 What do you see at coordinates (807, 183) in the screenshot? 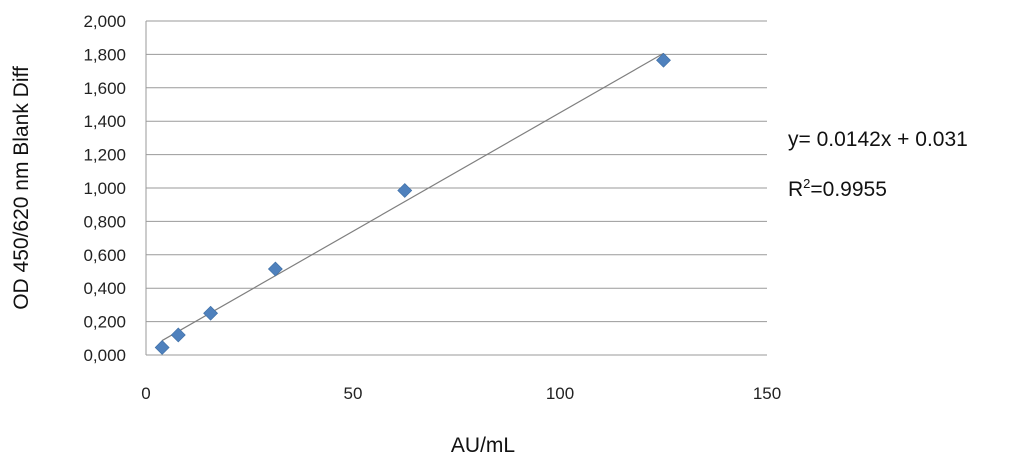
I see `r-squared-exponent: 2` at bounding box center [807, 183].